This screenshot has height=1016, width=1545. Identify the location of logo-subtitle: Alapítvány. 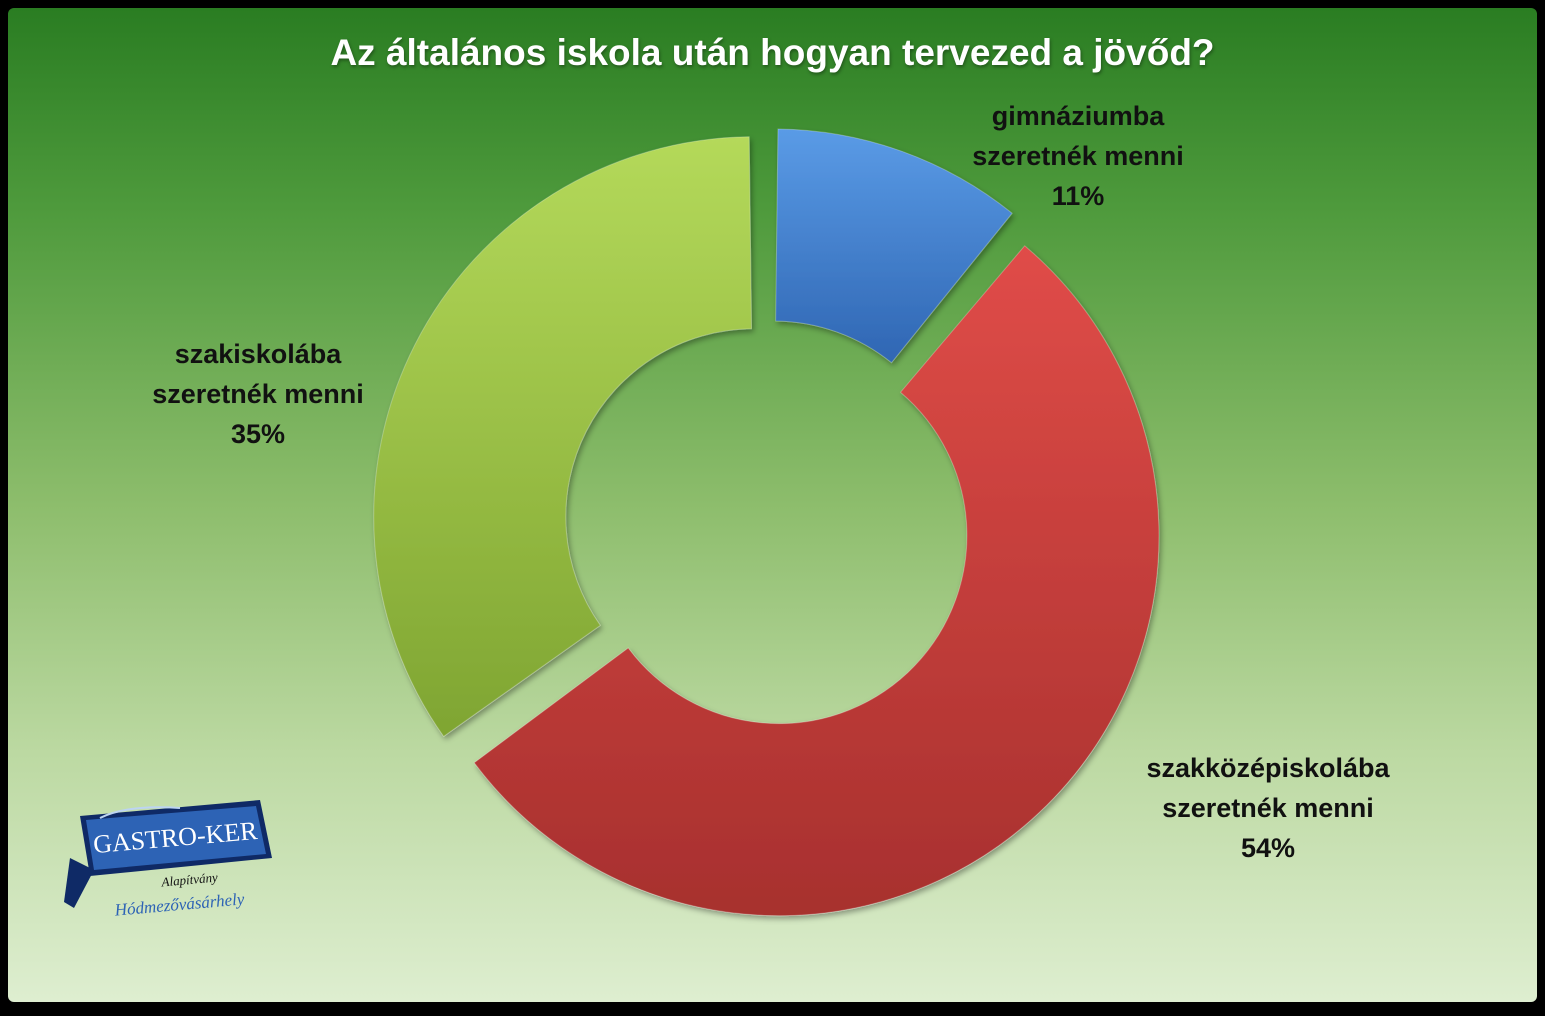
(189, 880).